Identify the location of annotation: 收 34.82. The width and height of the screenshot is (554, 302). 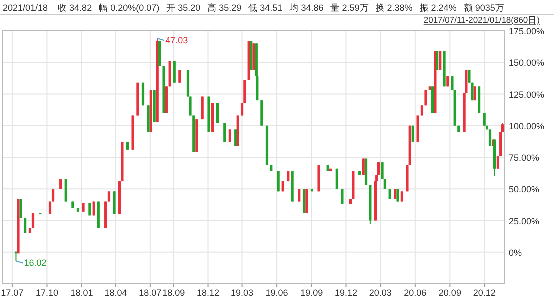
(75, 8).